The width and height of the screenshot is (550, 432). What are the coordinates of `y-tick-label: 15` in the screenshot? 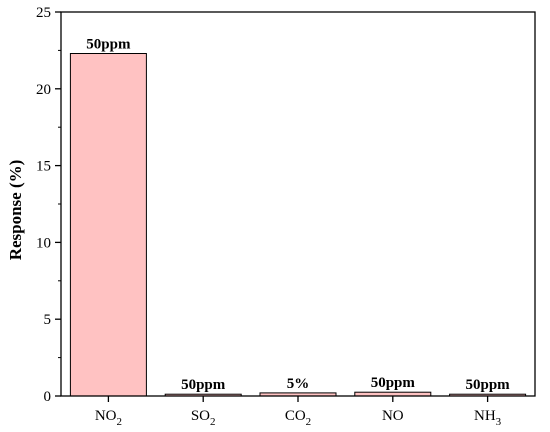 It's located at (43, 167).